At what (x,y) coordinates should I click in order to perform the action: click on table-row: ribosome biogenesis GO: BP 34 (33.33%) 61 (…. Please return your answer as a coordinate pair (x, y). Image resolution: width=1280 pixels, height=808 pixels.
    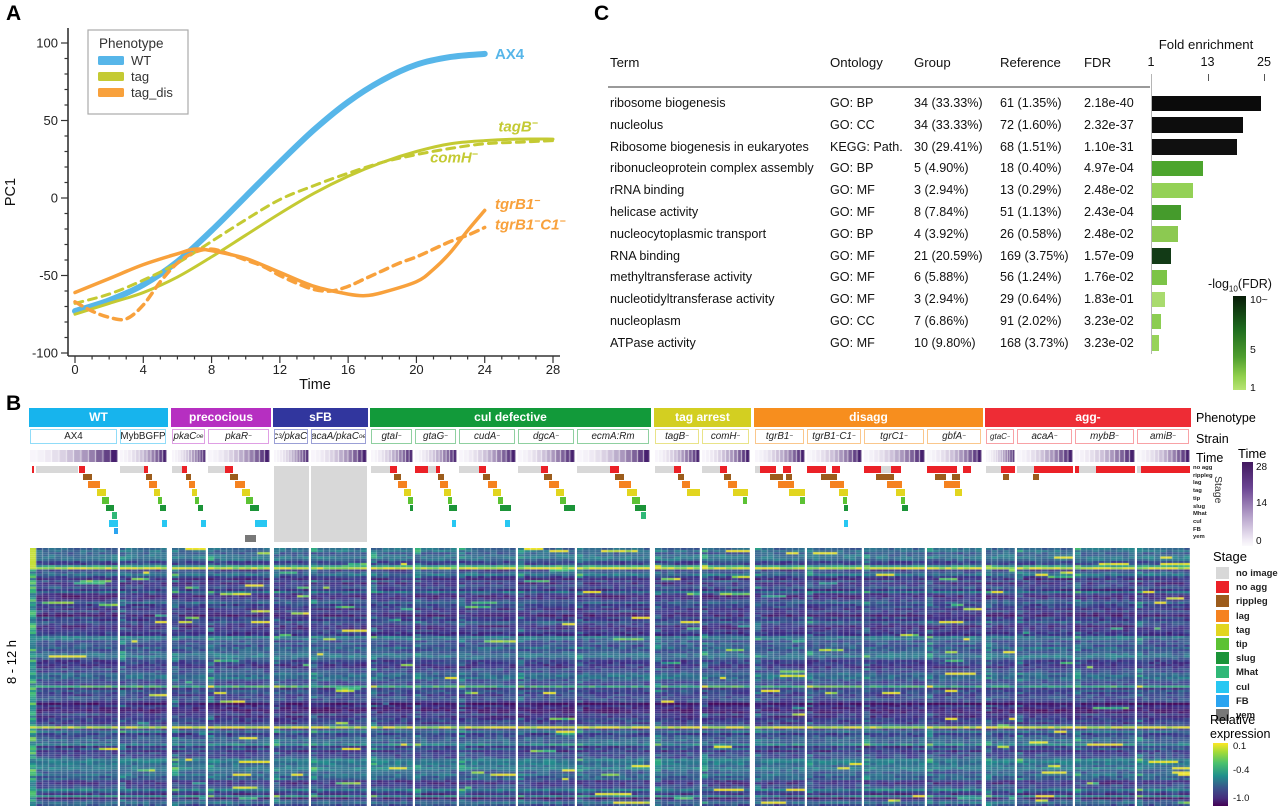
    Looking at the image, I should click on (938, 104).